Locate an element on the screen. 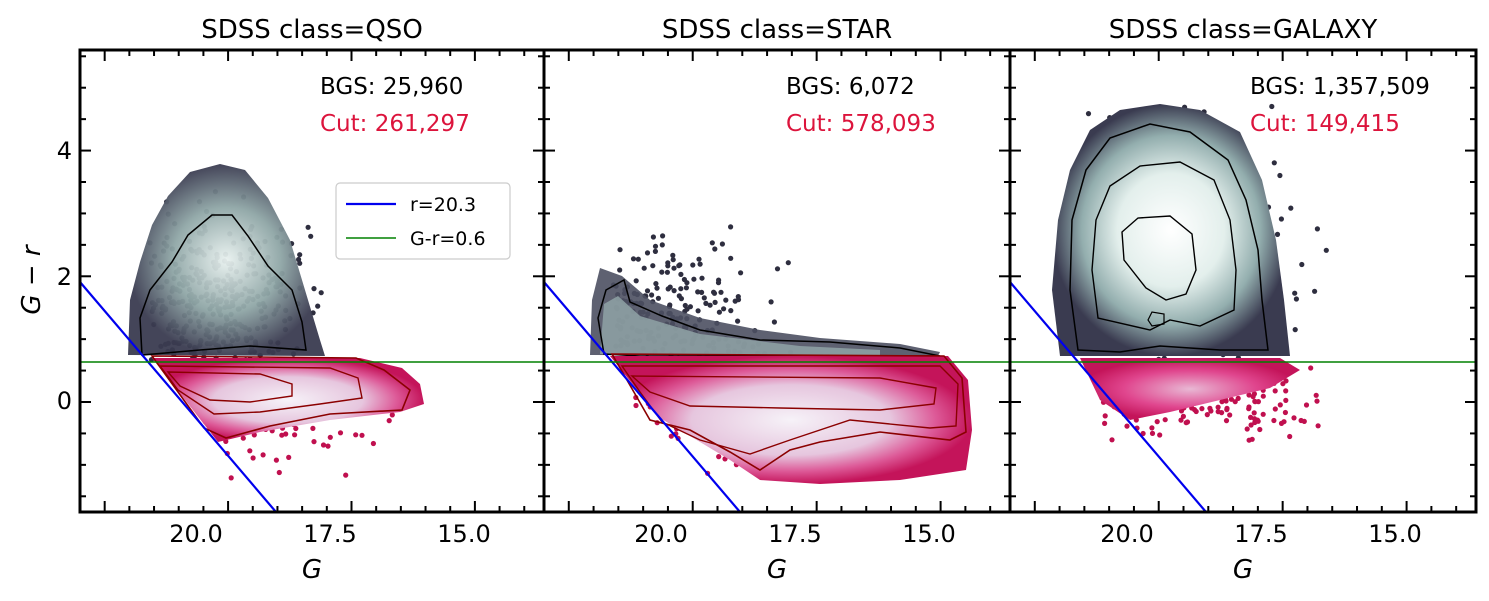 Image resolution: width=1489 pixels, height=601 pixels. legend-label-r-cut: r=20.3 is located at coordinates (443, 205).